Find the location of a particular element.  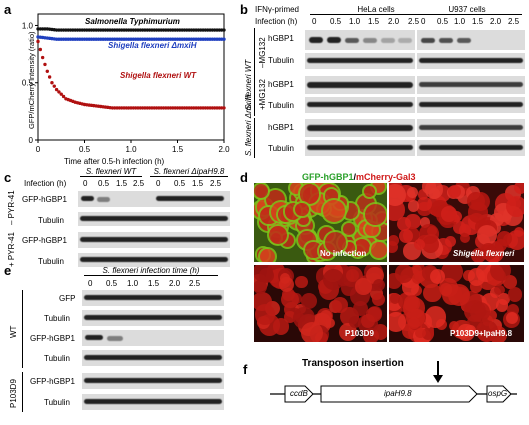

gene-label: ospG is located at coordinates (498, 393).